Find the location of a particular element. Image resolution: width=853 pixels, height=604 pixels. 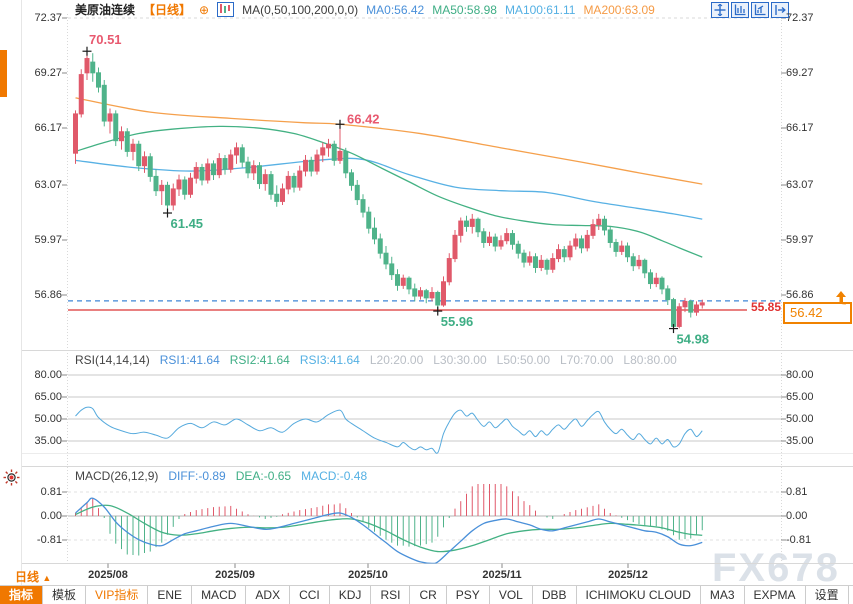

diff-line is located at coordinates (389, 530).